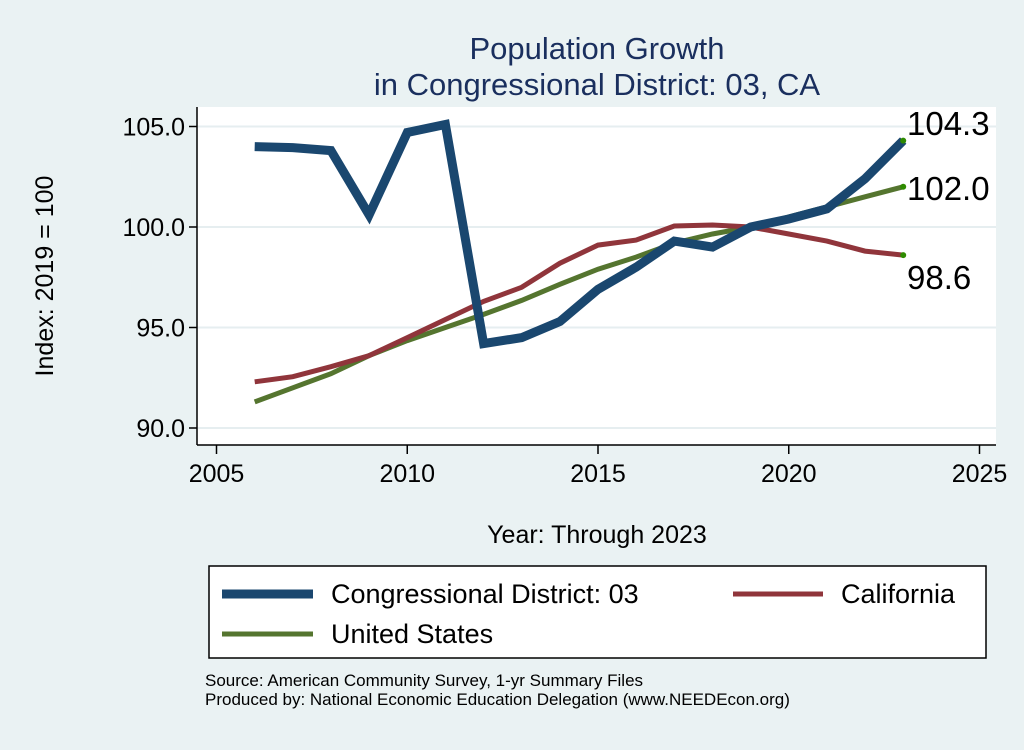 This screenshot has height=750, width=1024. I want to click on y-tick-label: 90.0, so click(160, 429).